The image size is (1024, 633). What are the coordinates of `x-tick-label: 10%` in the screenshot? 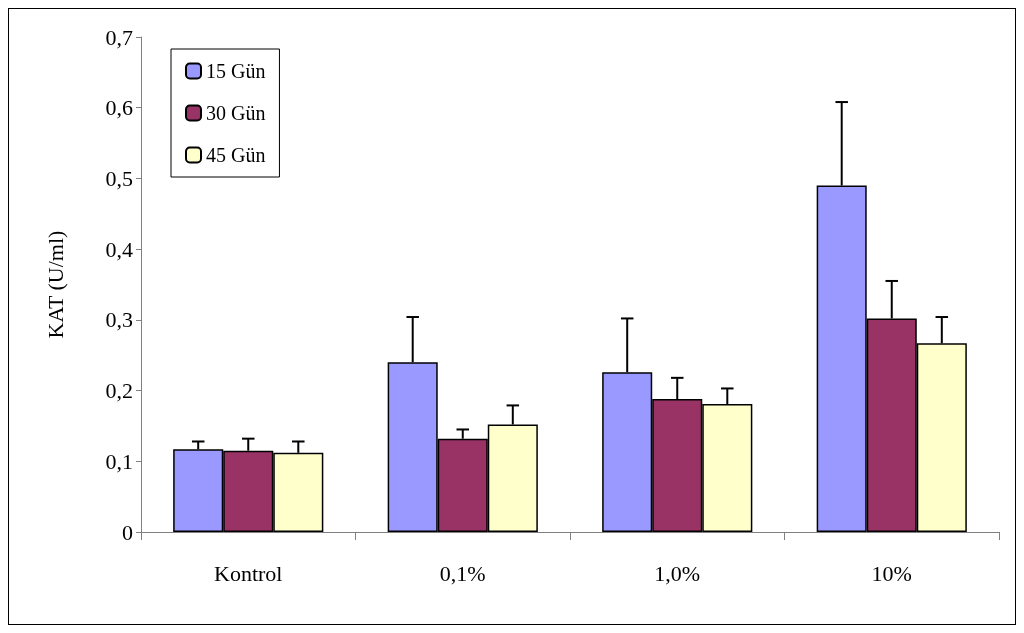 It's located at (891, 573).